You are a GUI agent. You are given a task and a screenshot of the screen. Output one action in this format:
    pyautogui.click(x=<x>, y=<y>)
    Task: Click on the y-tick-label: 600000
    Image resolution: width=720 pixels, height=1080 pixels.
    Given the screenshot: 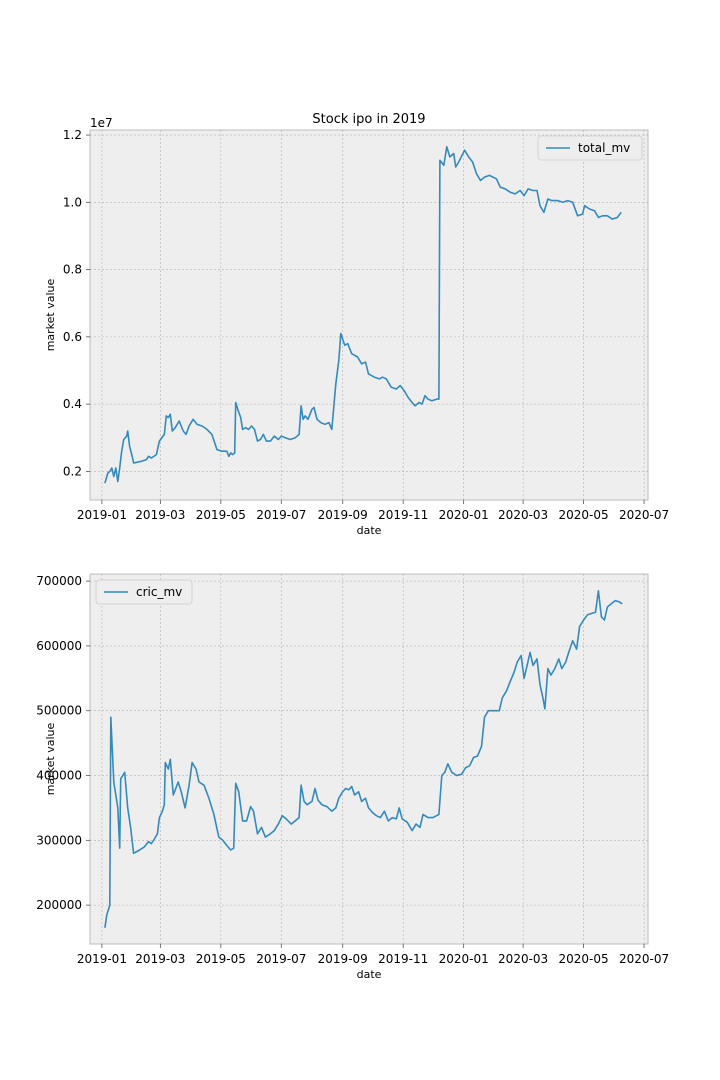 What is the action you would take?
    pyautogui.click(x=59, y=646)
    